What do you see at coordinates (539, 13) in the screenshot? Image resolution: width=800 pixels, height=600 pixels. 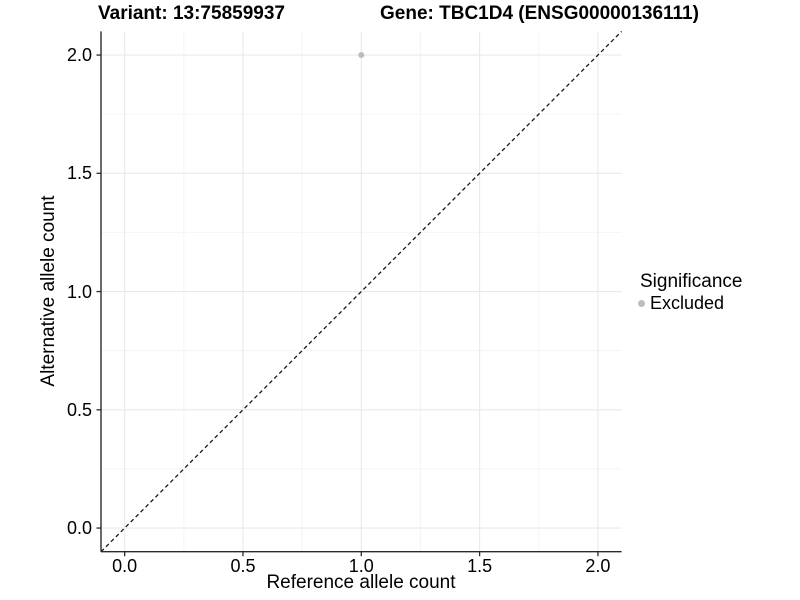 I see `gene-title: Gene: TBC1D4 (ENSG00000136111)` at bounding box center [539, 13].